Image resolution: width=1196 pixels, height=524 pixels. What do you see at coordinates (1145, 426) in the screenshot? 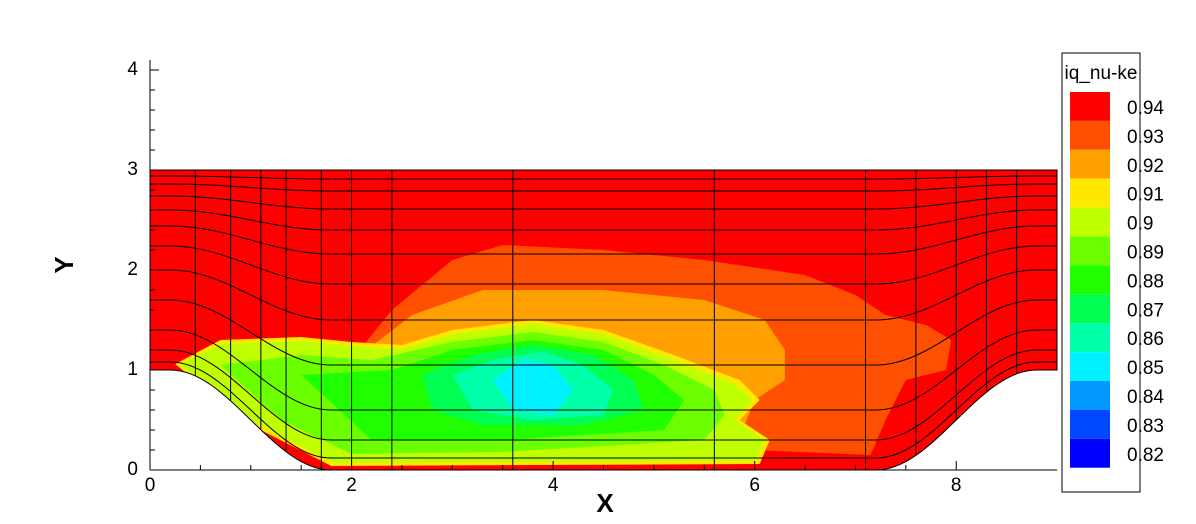
I see `legend-label: 0.83` at bounding box center [1145, 426].